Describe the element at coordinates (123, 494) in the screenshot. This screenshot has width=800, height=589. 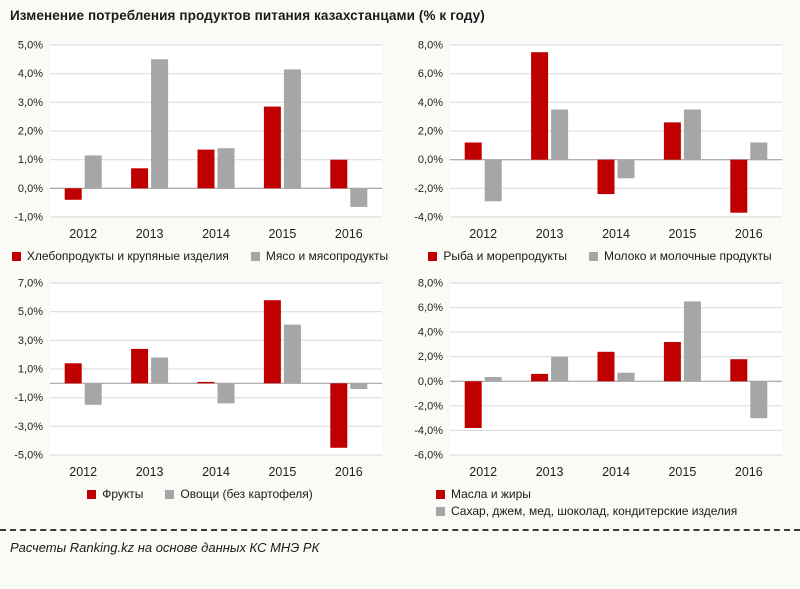
I see `legend-label: Фрукты` at that location.